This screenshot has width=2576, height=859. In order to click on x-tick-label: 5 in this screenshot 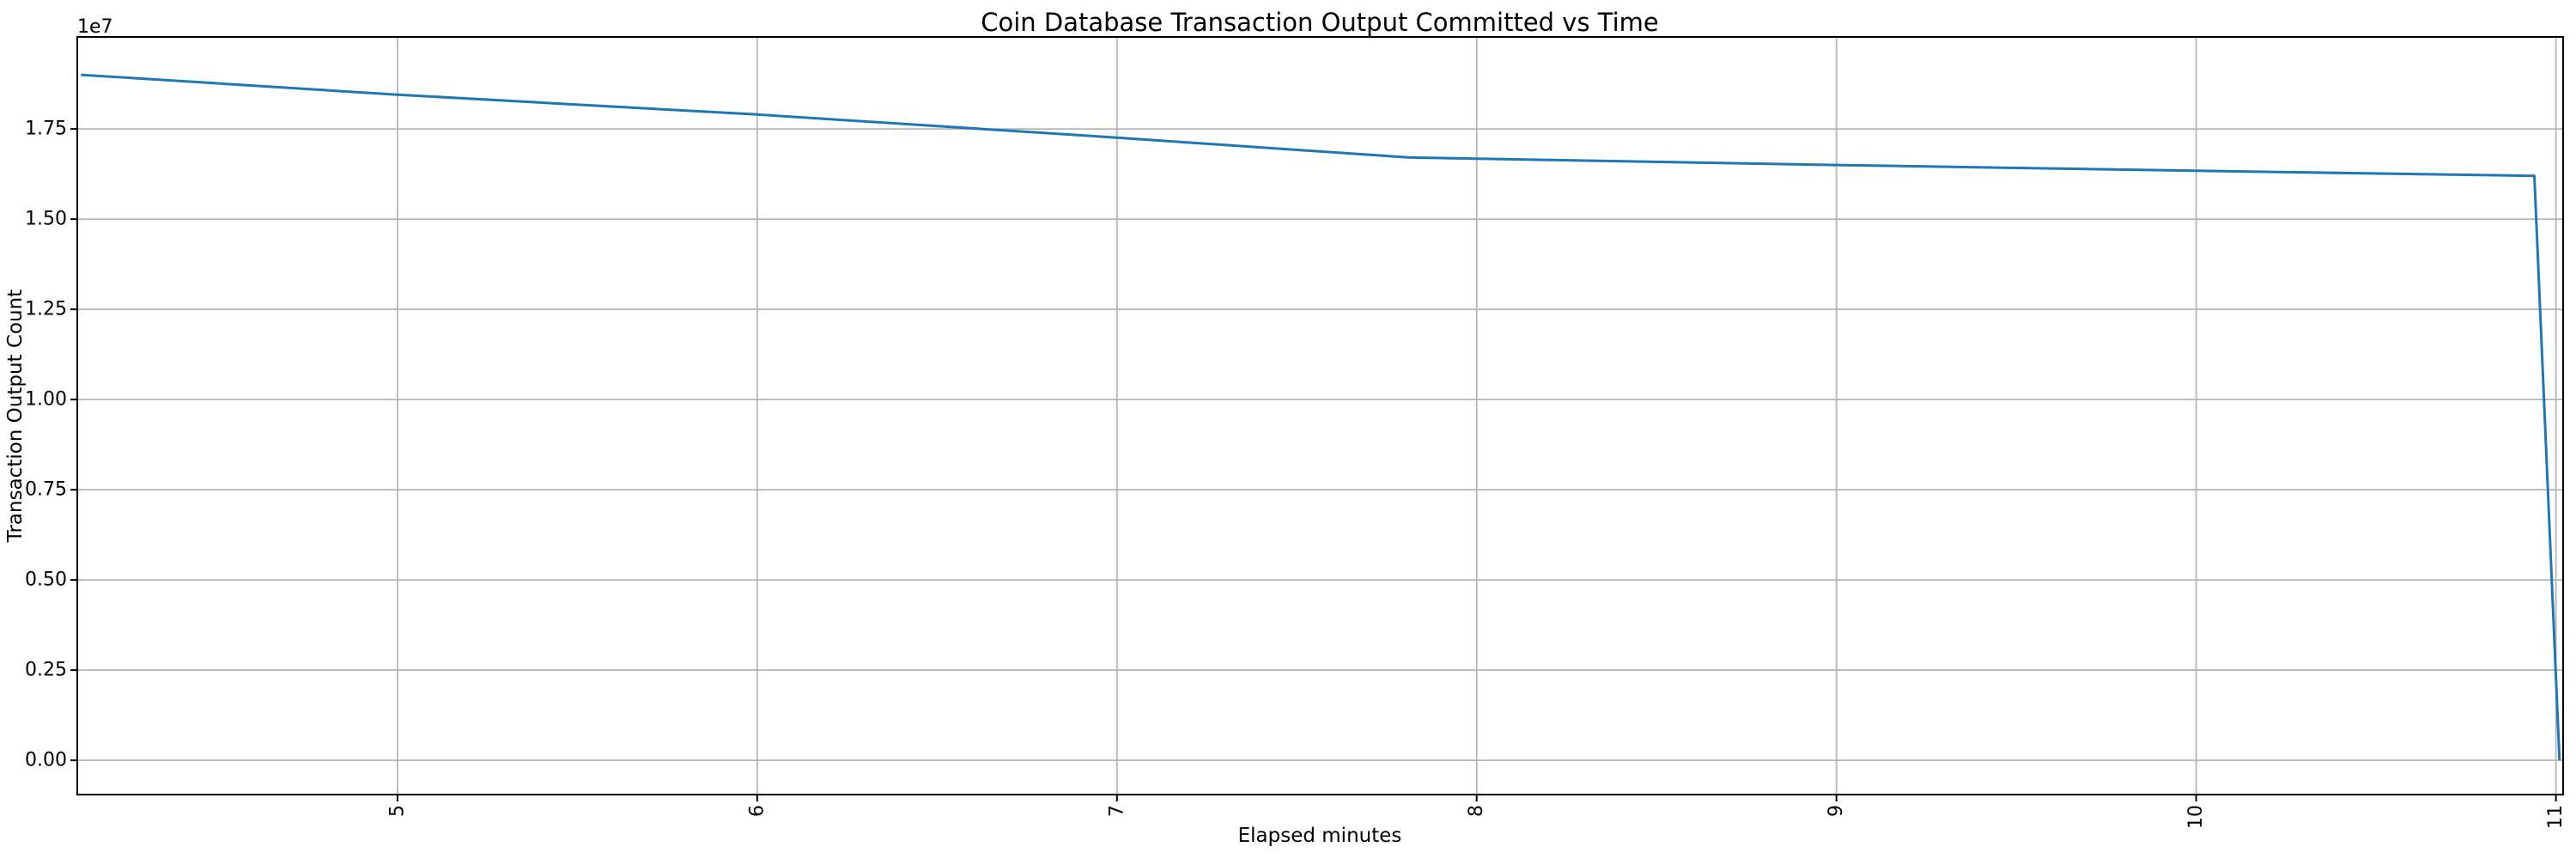, I will do `click(397, 811)`.